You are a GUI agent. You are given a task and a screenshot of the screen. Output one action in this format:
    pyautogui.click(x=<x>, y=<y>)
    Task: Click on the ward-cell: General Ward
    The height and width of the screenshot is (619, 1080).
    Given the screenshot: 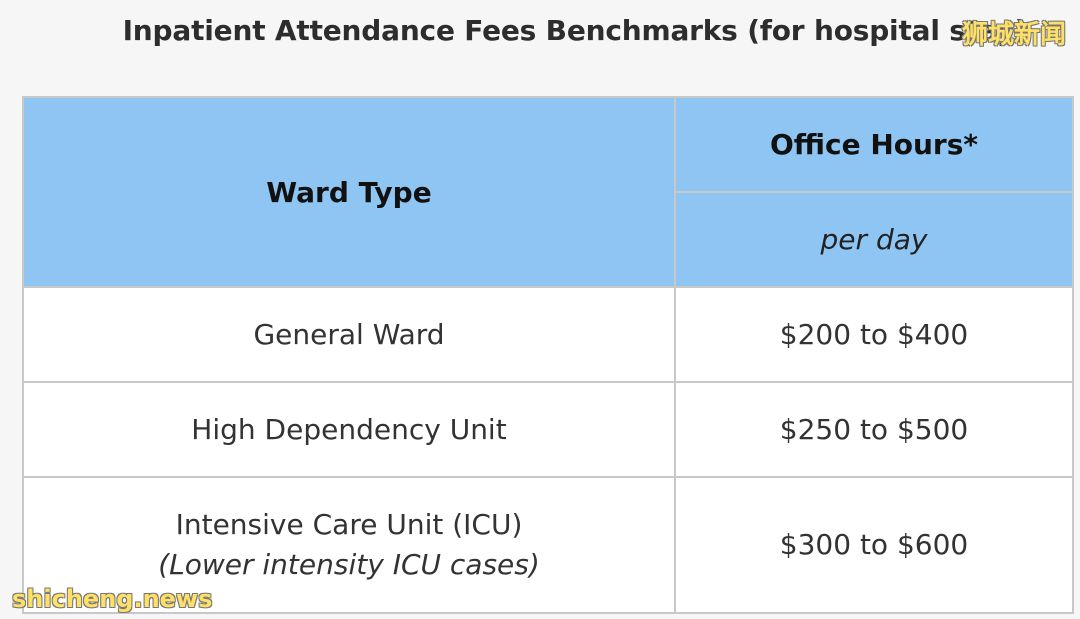 What is the action you would take?
    pyautogui.click(x=349, y=334)
    